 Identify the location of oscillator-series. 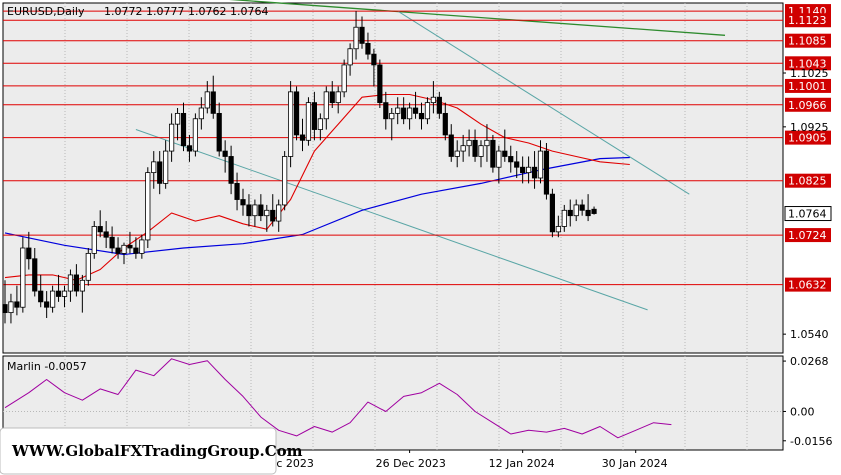
(338, 398).